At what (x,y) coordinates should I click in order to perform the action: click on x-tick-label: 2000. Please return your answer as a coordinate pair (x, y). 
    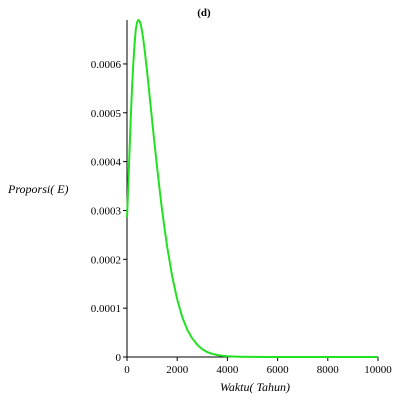
    Looking at the image, I should click on (177, 370).